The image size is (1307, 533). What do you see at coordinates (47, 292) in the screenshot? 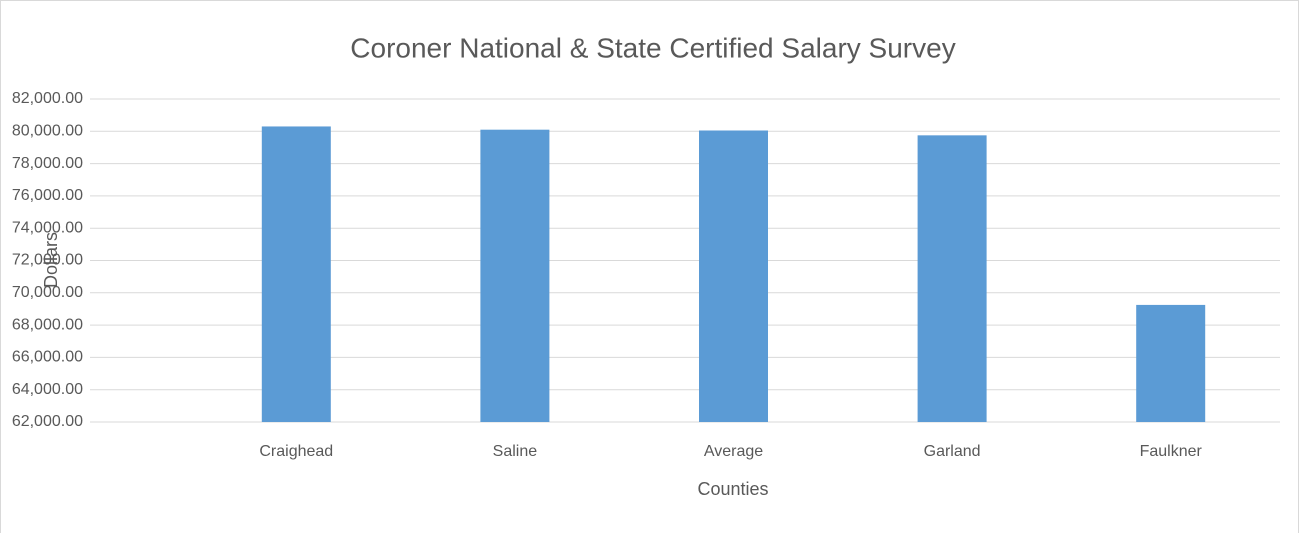
I see `y-tick-label: 70,000.00` at bounding box center [47, 292].